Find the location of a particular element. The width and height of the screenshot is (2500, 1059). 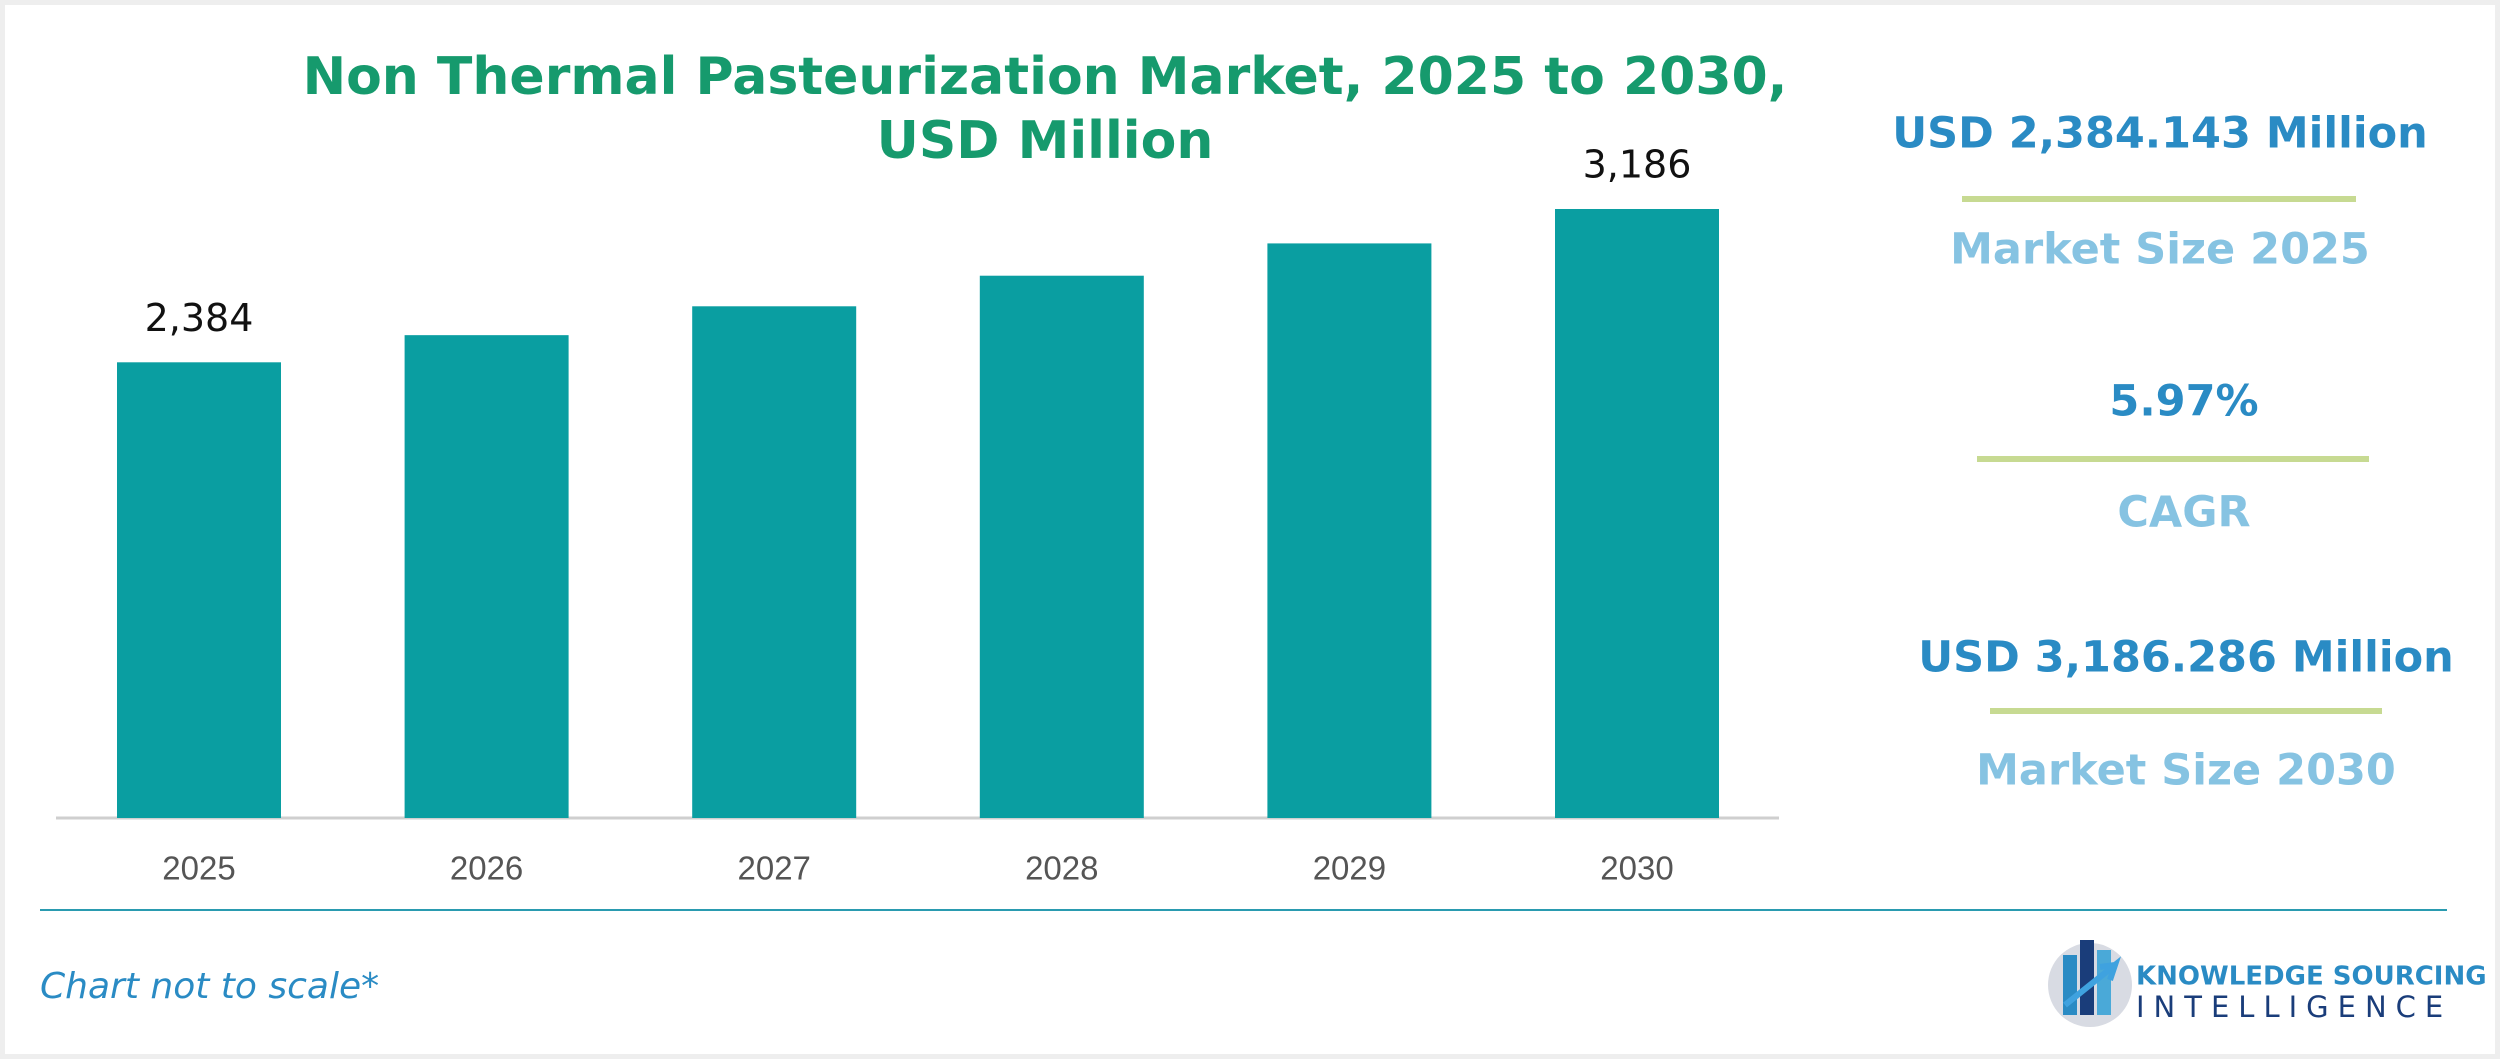

panel-value: USD 2,384.143 Million is located at coordinates (2160, 134).